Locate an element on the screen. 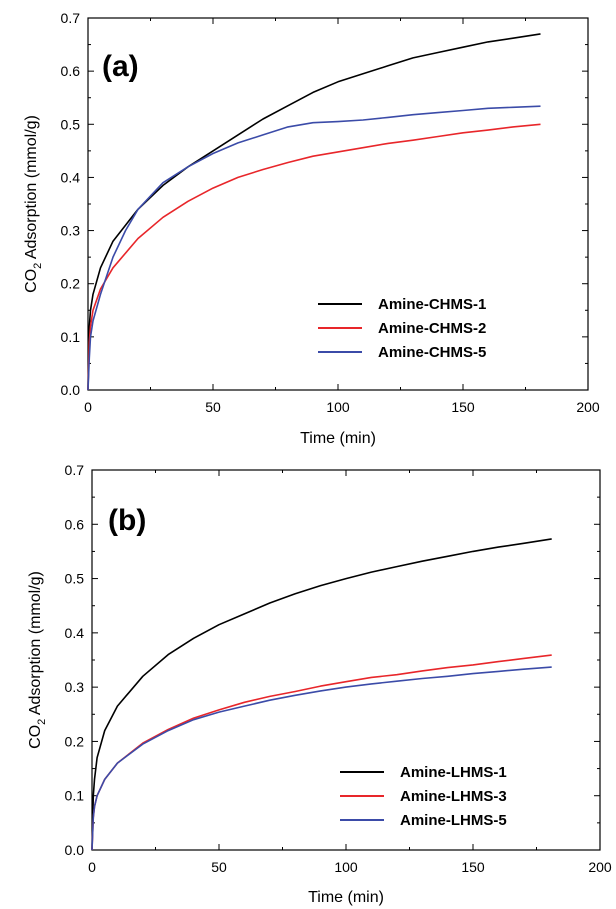 This screenshot has width=616, height=909. legend-label: Amine-CHMS-2 is located at coordinates (432, 328).